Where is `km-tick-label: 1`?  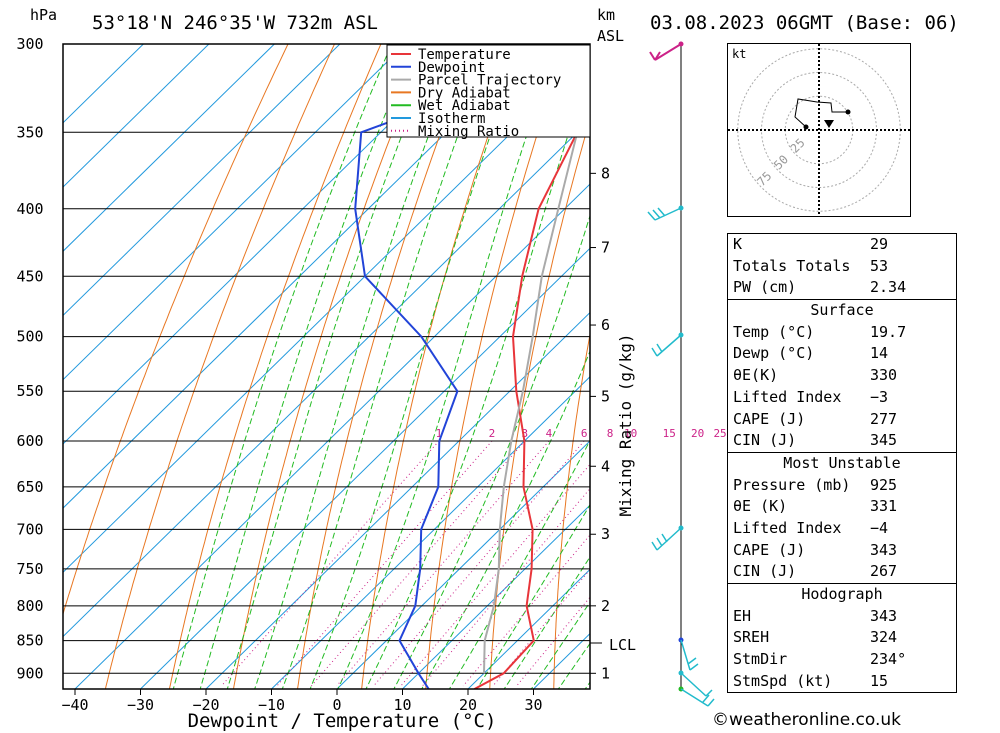
km-tick-label: 1 is located at coordinates (605, 673).